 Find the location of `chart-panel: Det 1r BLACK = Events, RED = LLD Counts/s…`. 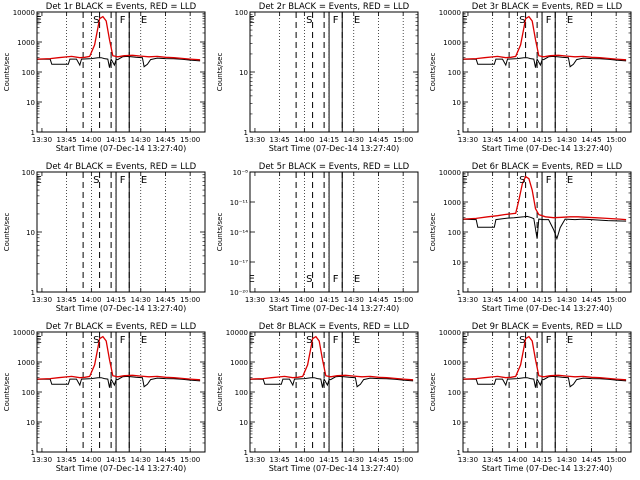

chart-panel: Det 1r BLACK = Events, RED = LLD Counts/s… is located at coordinates (104, 77).